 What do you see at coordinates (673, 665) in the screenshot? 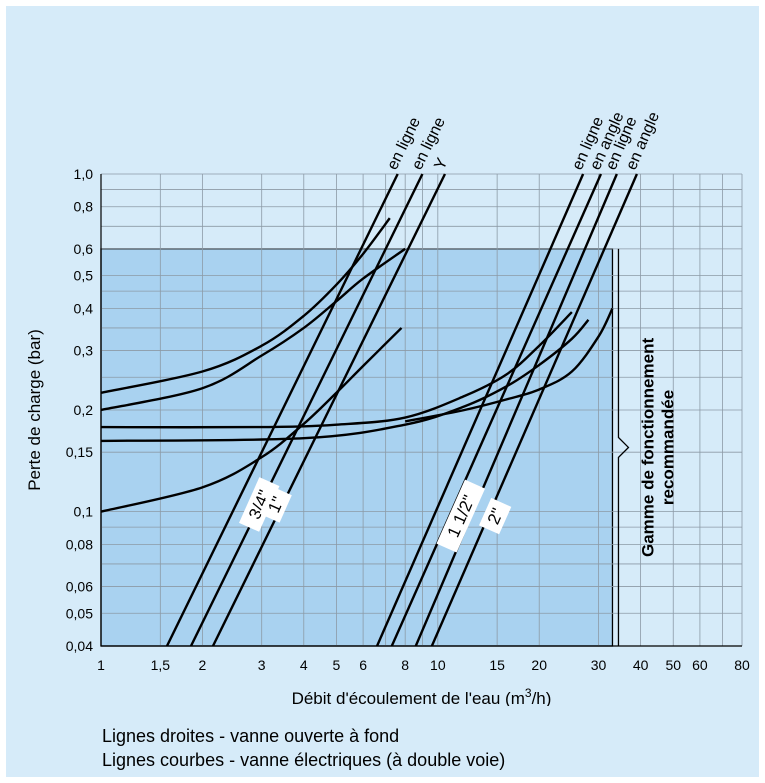
I see `x-tick-label: 50` at bounding box center [673, 665].